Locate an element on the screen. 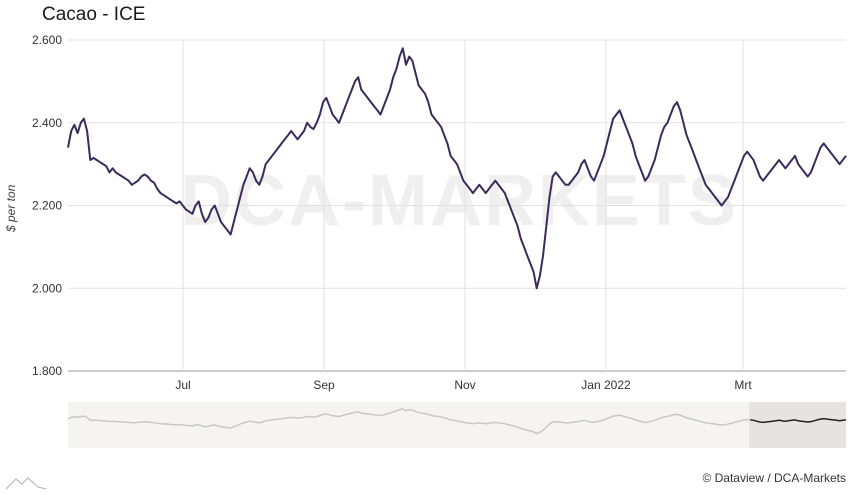 This screenshot has height=495, width=858. y-tick-label: 2.000 is located at coordinates (47, 288).